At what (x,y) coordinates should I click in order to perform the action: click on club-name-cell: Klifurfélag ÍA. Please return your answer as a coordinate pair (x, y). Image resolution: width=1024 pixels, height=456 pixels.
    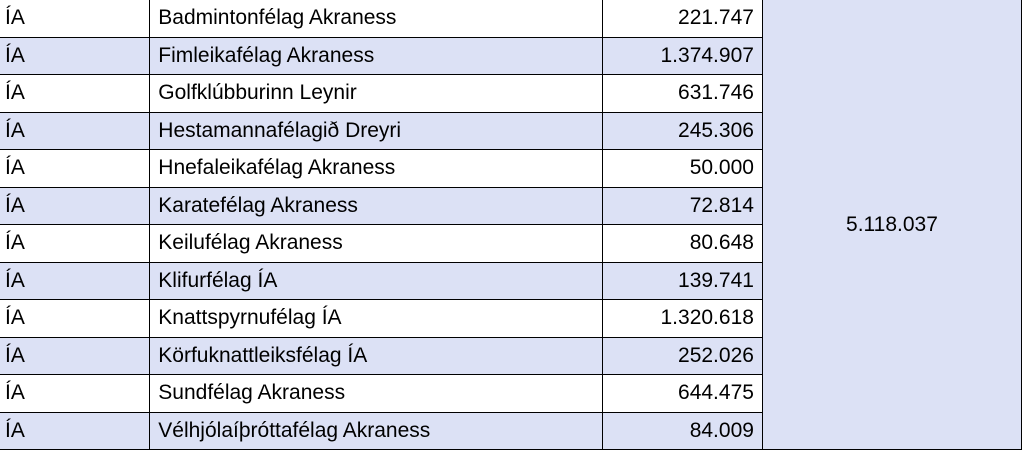
    Looking at the image, I should click on (376, 280).